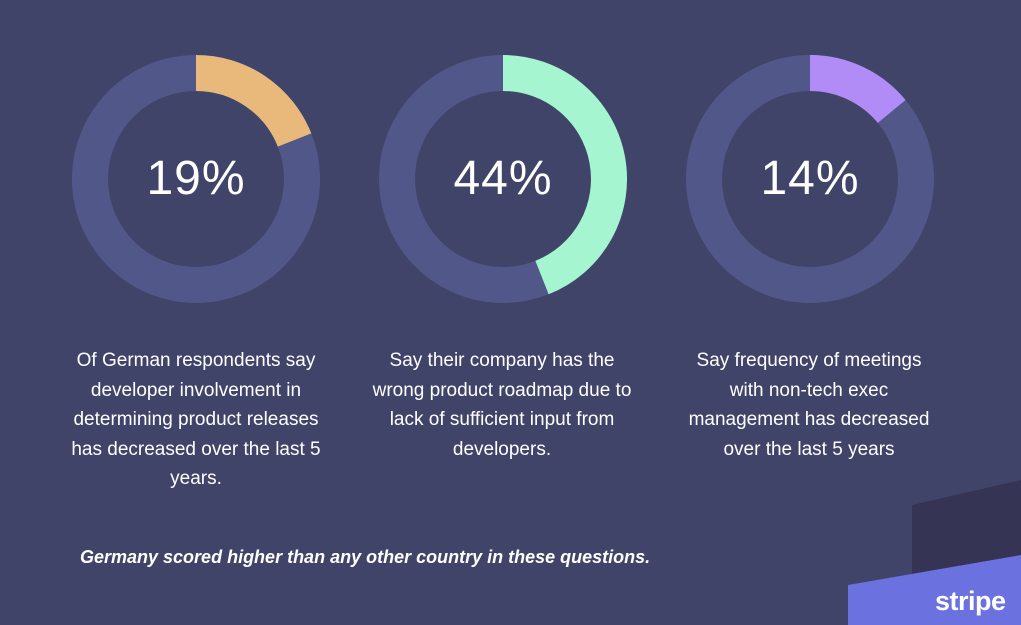 The image size is (1021, 625). I want to click on donut-chart-3: 14%, so click(810, 179).